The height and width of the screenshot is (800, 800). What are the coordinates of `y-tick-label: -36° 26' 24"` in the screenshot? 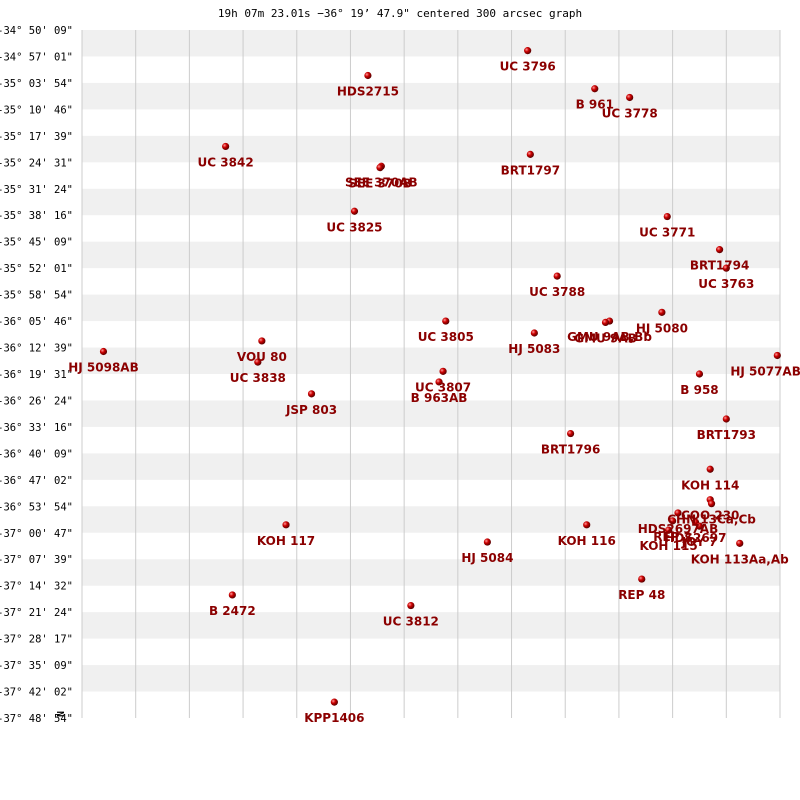 It's located at (36, 401).